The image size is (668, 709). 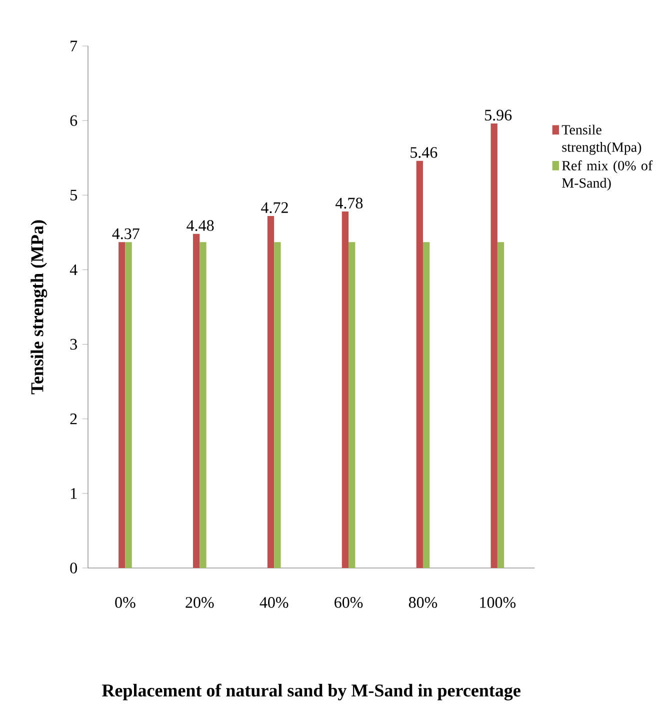 I want to click on y-tick-label: 6, so click(x=73, y=120).